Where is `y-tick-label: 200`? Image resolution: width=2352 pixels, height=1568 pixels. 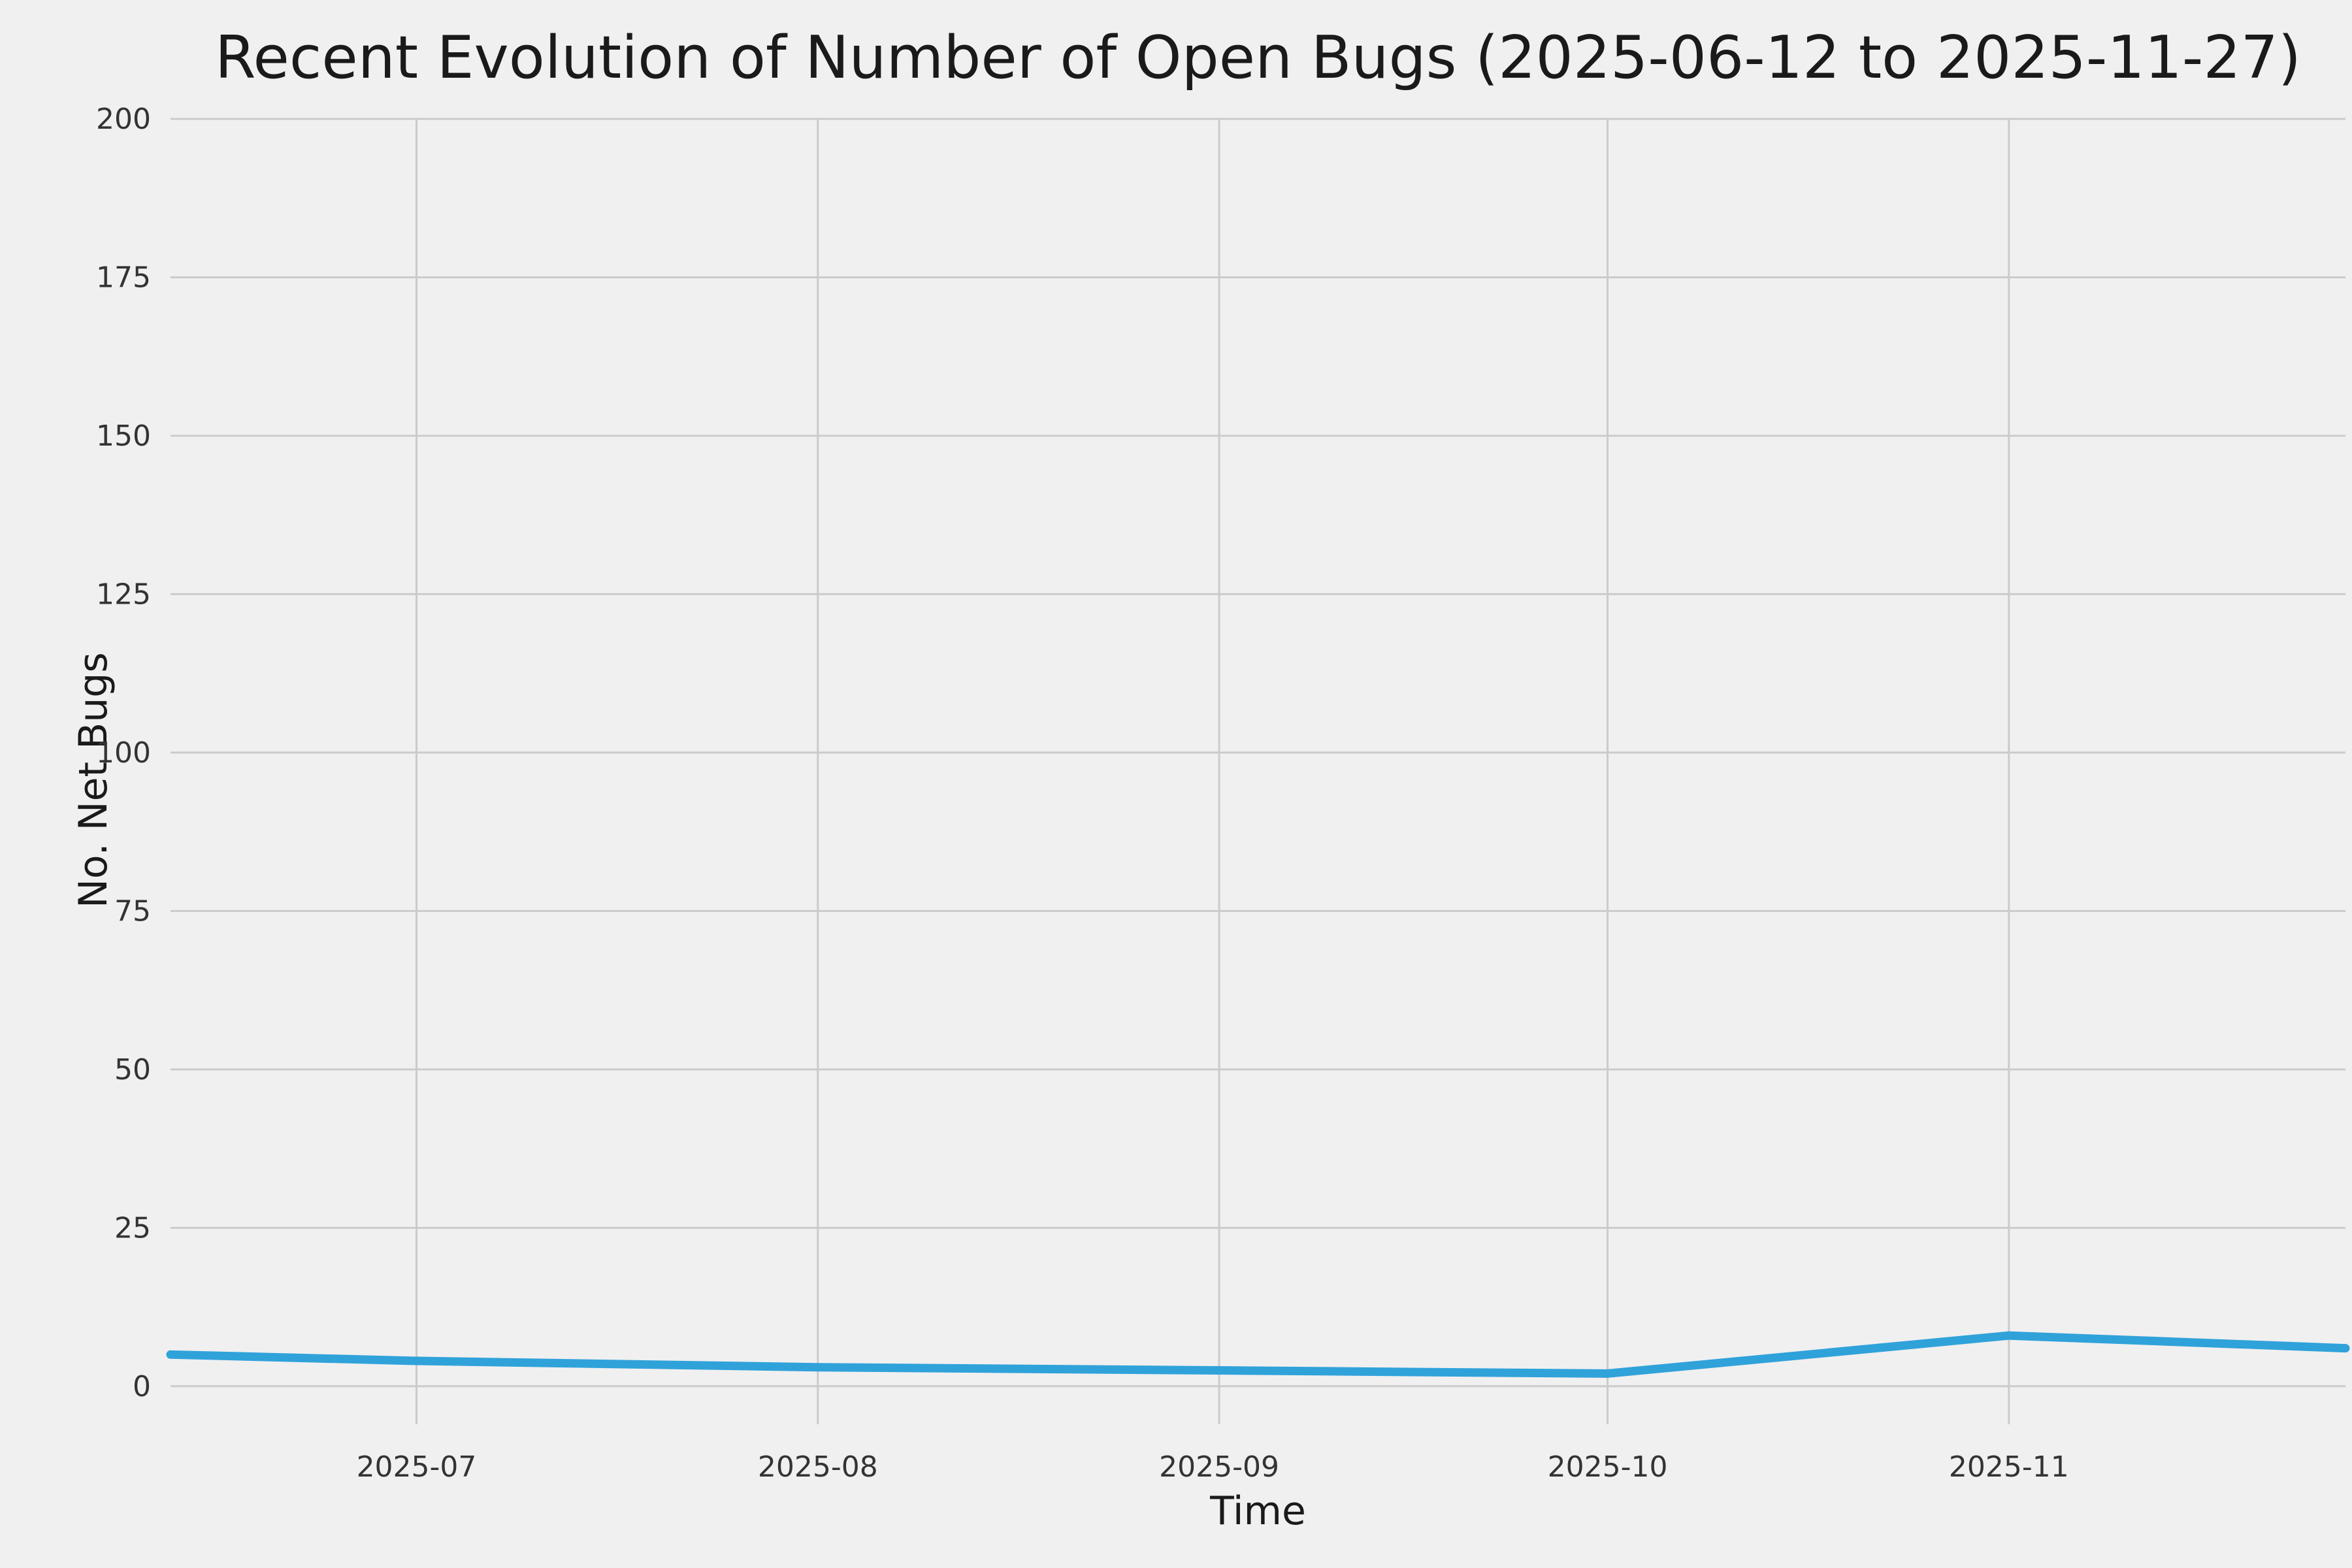 y-tick-label: 200 is located at coordinates (123, 119).